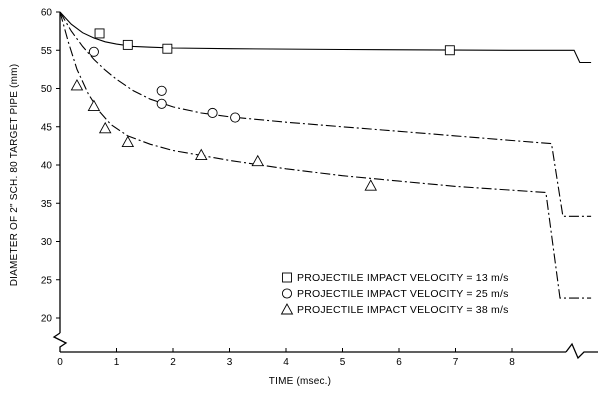 The height and width of the screenshot is (394, 598). I want to click on x-tick-label: 2, so click(173, 362).